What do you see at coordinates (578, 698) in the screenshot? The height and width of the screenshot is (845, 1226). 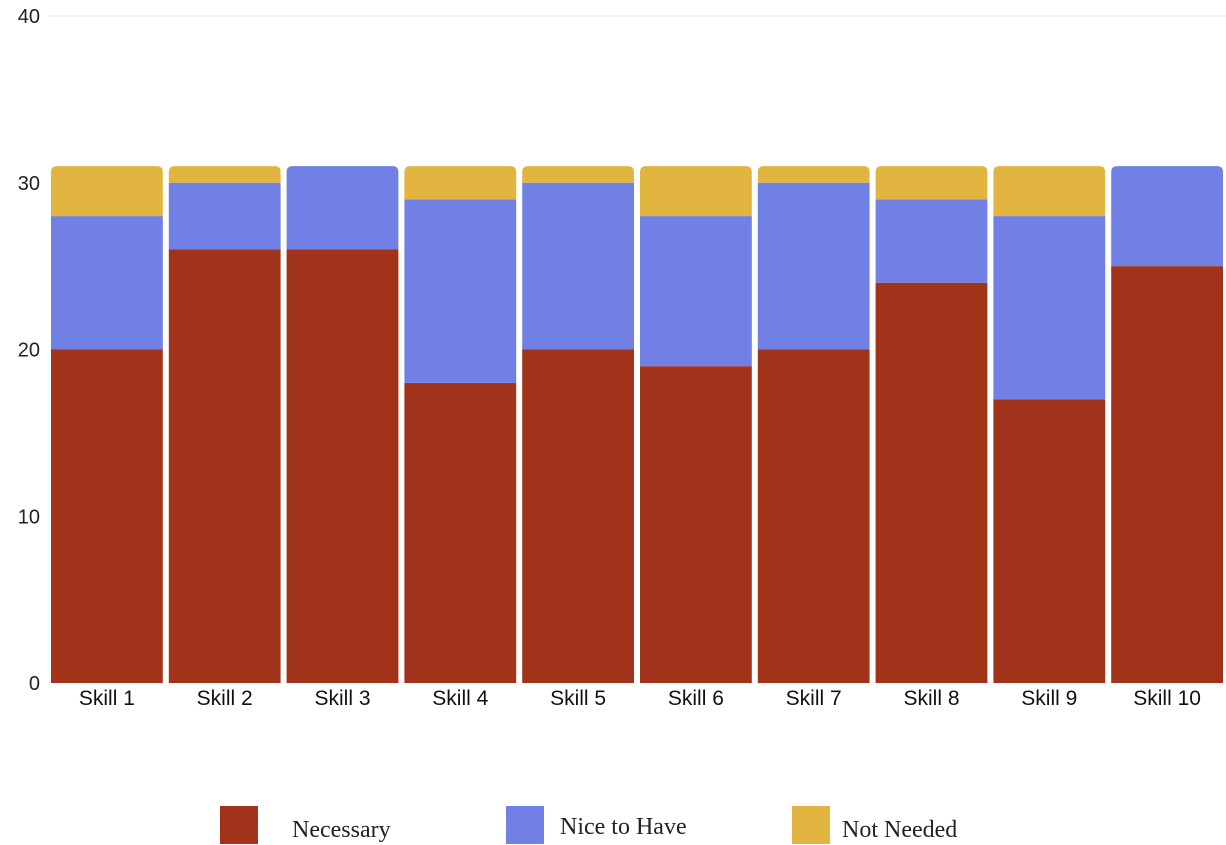 I see `x-category-label: Skill 5` at bounding box center [578, 698].